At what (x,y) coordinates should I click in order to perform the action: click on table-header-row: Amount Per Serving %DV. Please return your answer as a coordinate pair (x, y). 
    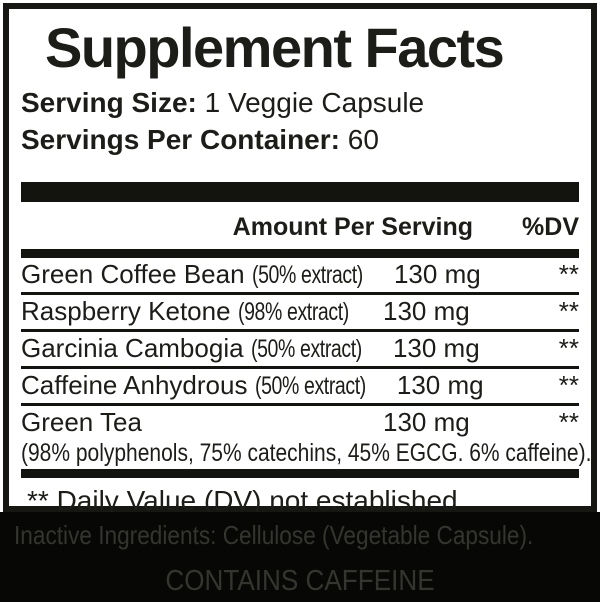
    Looking at the image, I should click on (300, 225).